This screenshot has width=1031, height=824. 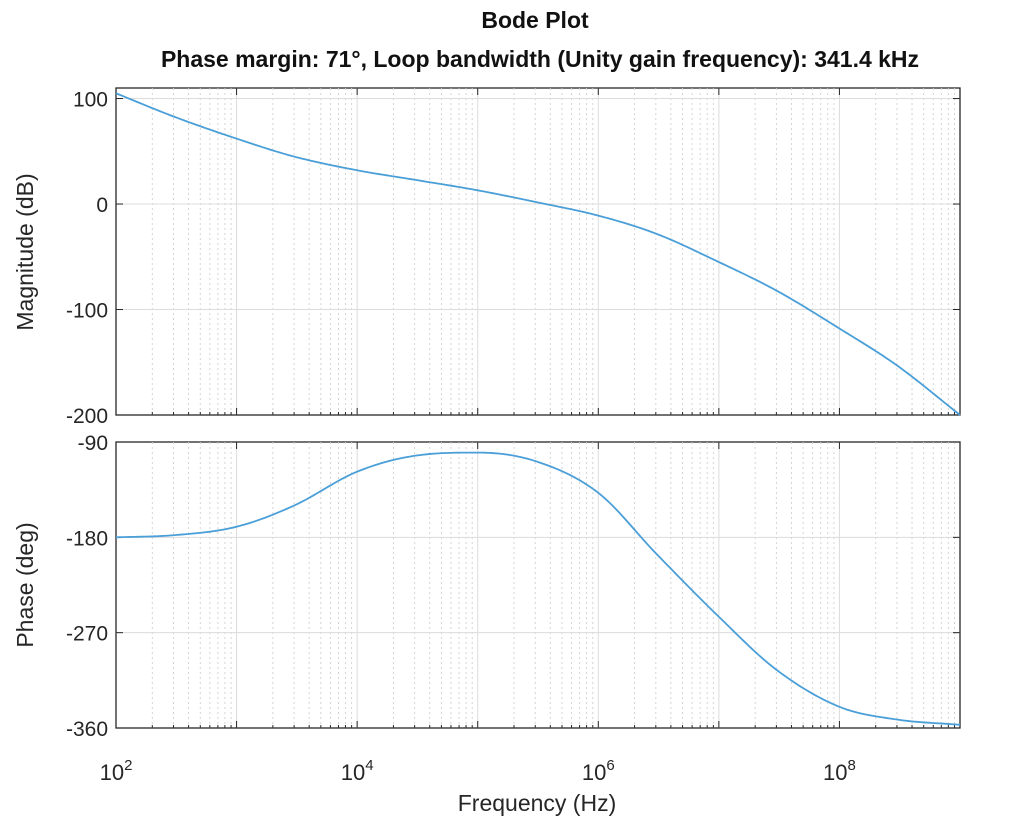 What do you see at coordinates (25, 584) in the screenshot?
I see `phase-y-axis-label: Phase (deg)` at bounding box center [25, 584].